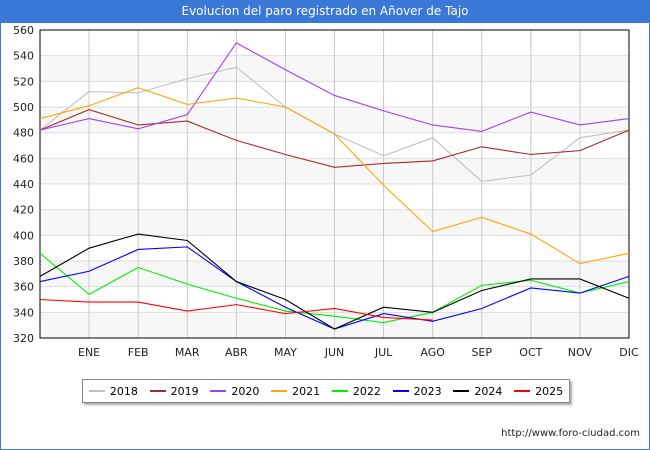 The image size is (650, 450). What do you see at coordinates (23, 287) in the screenshot?
I see `y-tick-label: 360` at bounding box center [23, 287].